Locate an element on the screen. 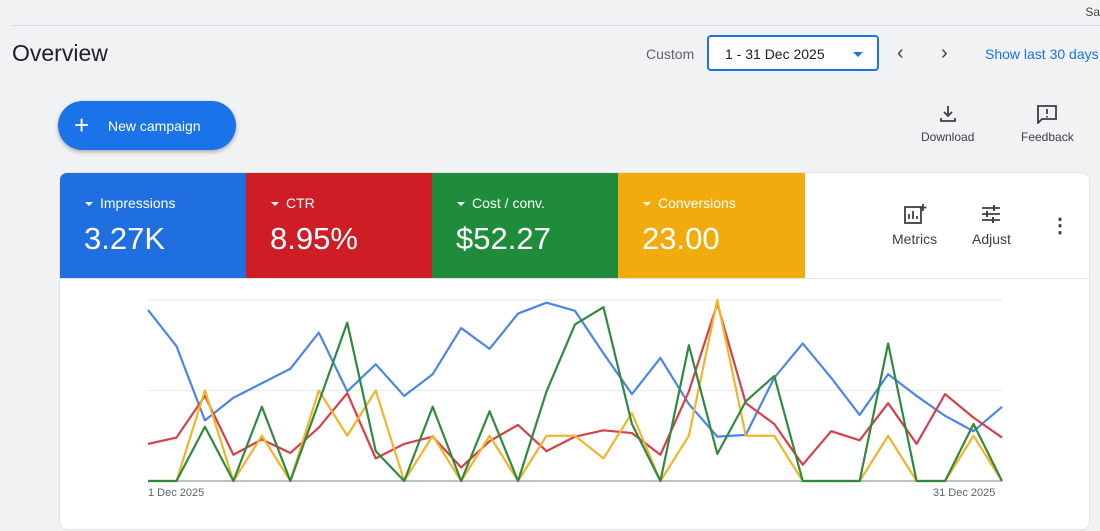 The image size is (1100, 531). metric-name: CTR is located at coordinates (293, 203).